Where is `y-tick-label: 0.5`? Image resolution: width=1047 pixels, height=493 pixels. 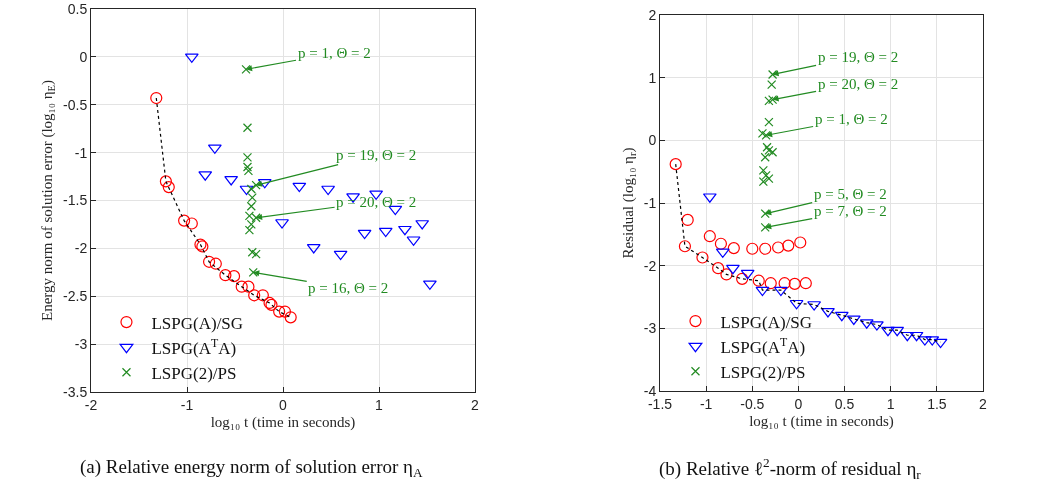 y-tick-label: 0.5 is located at coordinates (77, 8).